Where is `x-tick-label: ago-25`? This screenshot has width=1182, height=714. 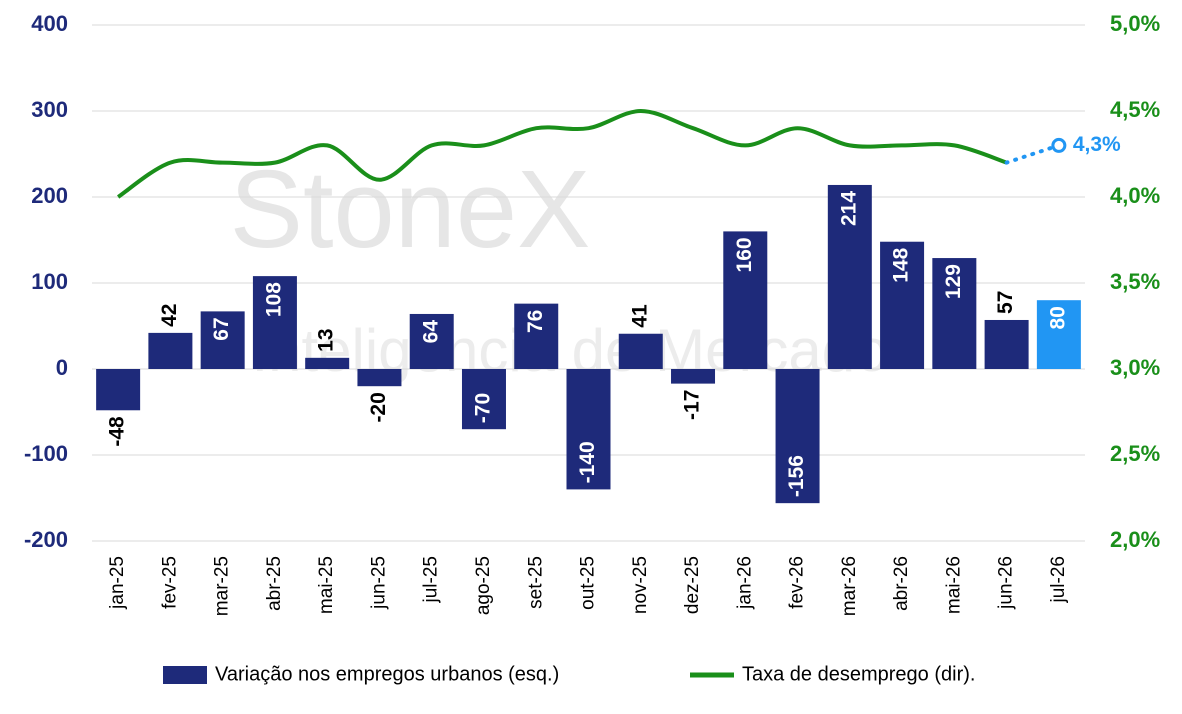
x-tick-label: ago-25 is located at coordinates (483, 585).